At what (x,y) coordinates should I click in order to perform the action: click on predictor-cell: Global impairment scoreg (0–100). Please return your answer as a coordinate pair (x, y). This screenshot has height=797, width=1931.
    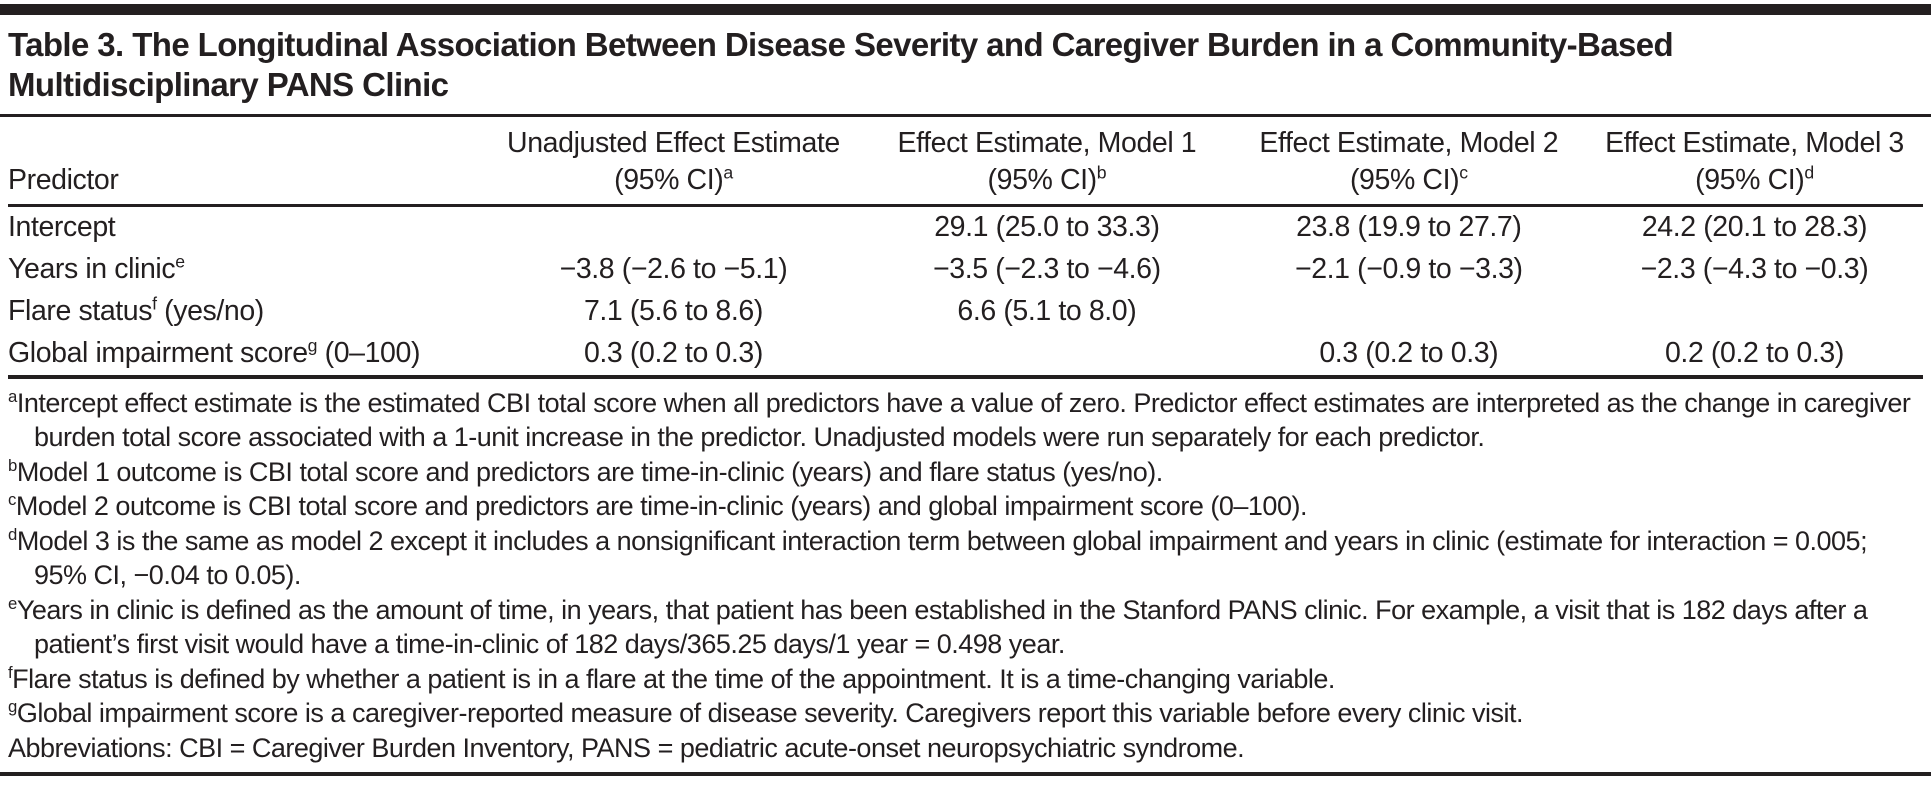
    Looking at the image, I should click on (246, 355).